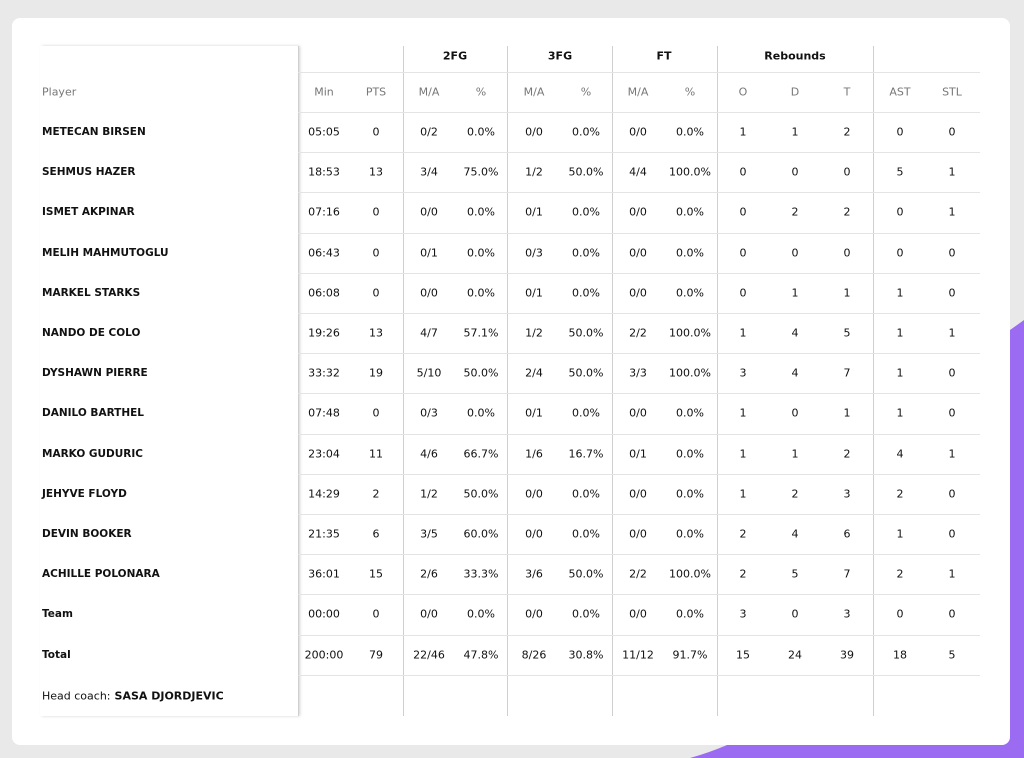 The height and width of the screenshot is (758, 1024). Describe the element at coordinates (847, 614) in the screenshot. I see `stat-cell: 3` at that location.